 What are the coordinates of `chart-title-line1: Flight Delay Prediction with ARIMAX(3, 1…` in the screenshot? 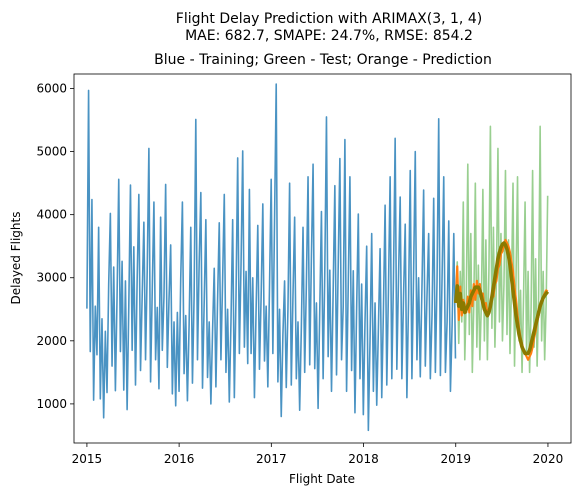 It's located at (329, 19).